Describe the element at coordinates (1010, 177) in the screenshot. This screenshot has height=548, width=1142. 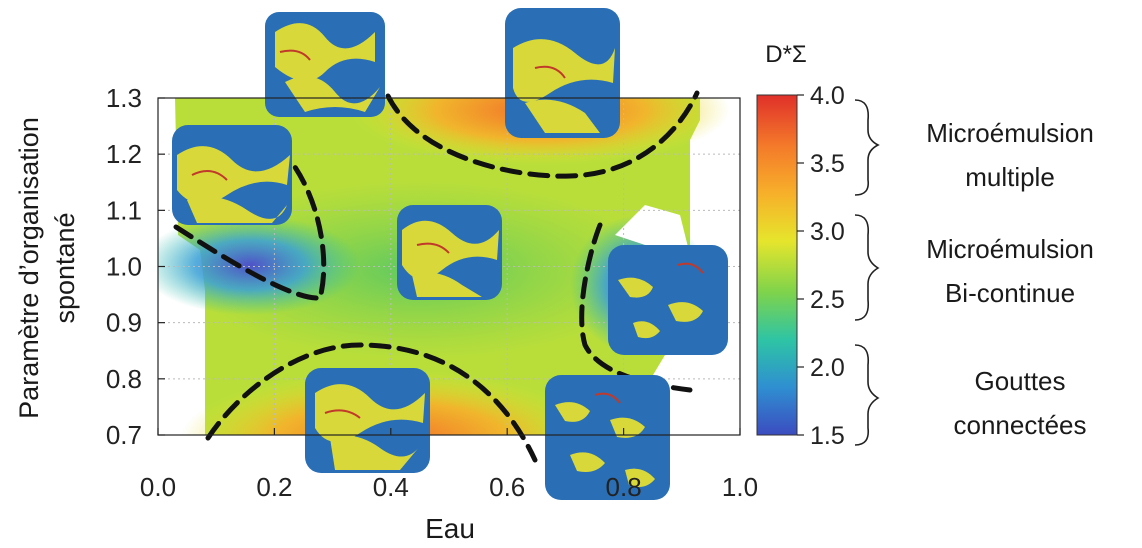
I see `region-multiple-line-2: multiple` at that location.